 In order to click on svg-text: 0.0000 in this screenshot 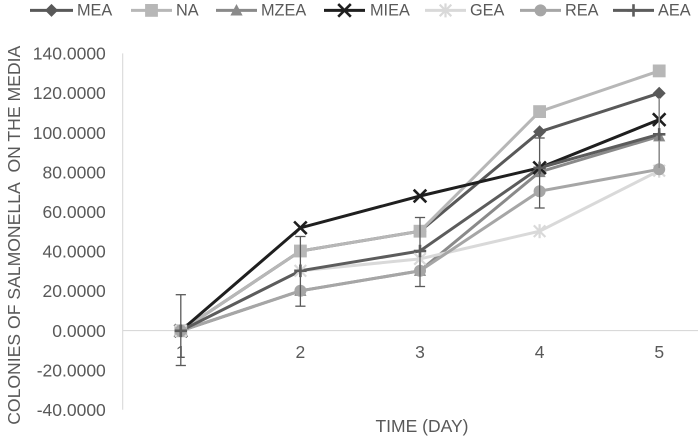, I will do `click(79, 331)`.